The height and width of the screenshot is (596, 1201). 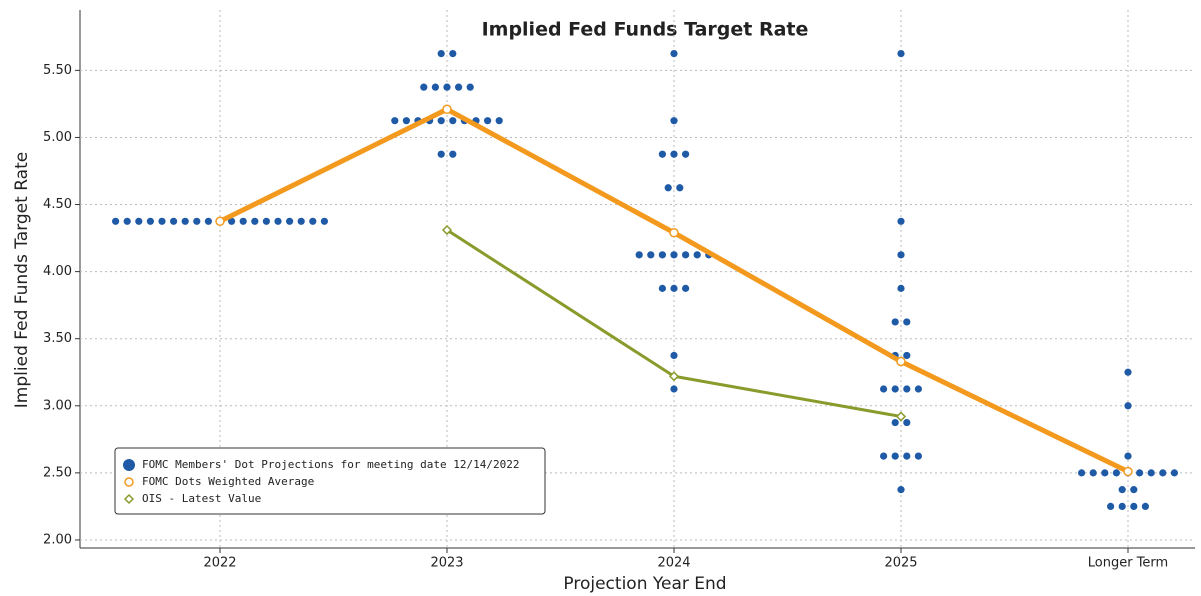 I want to click on legend-box, so click(x=330, y=481).